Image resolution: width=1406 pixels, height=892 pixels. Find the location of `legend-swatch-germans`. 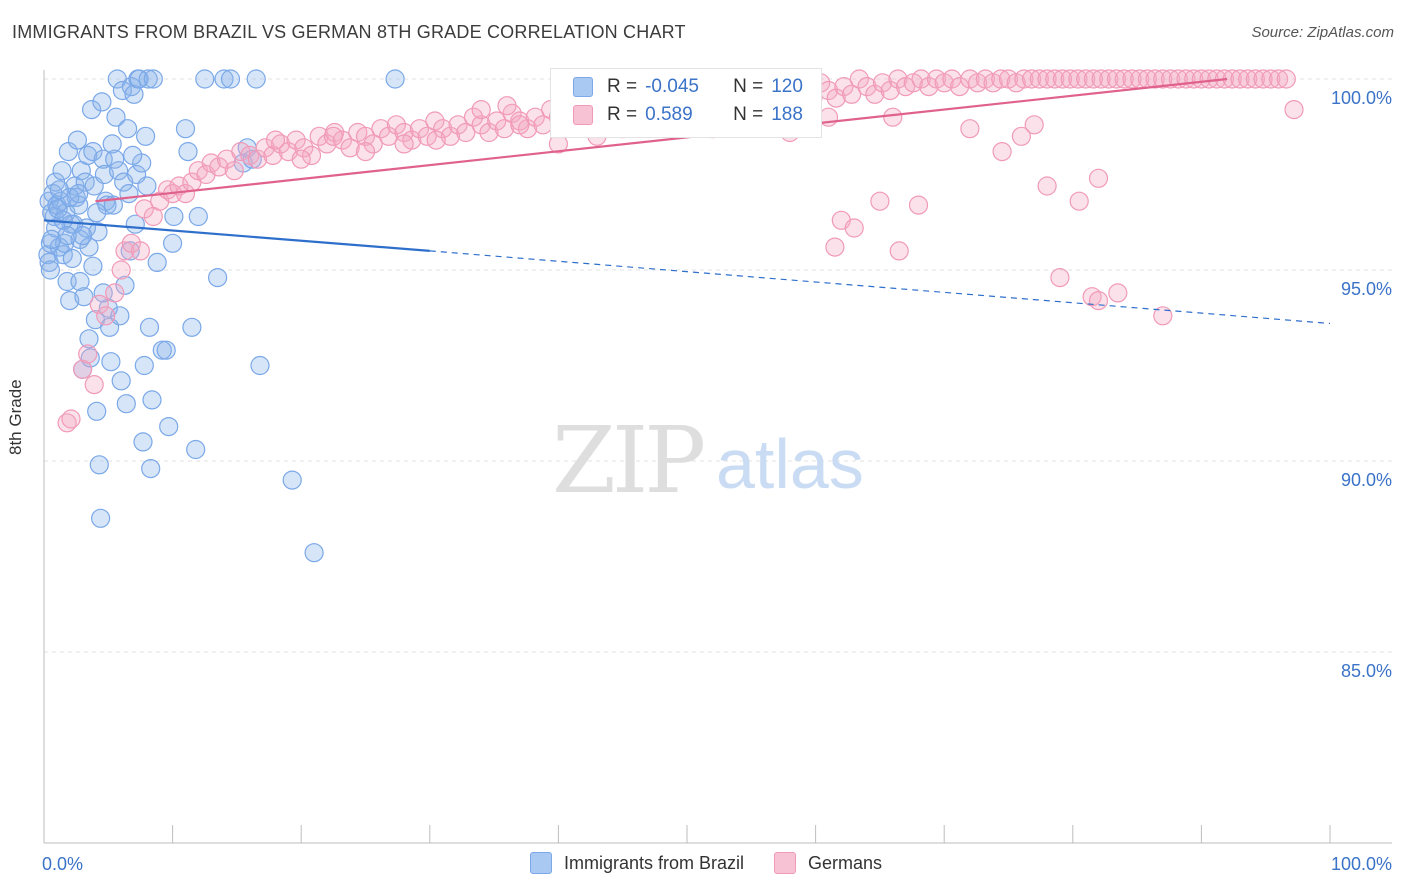

legend-swatch-germans is located at coordinates (785, 863).